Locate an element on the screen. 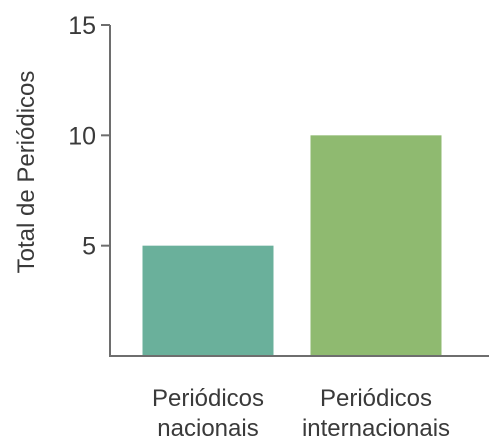 Image resolution: width=489 pixels, height=441 pixels. y-axis: 5 10 15 is located at coordinates (89, 184).